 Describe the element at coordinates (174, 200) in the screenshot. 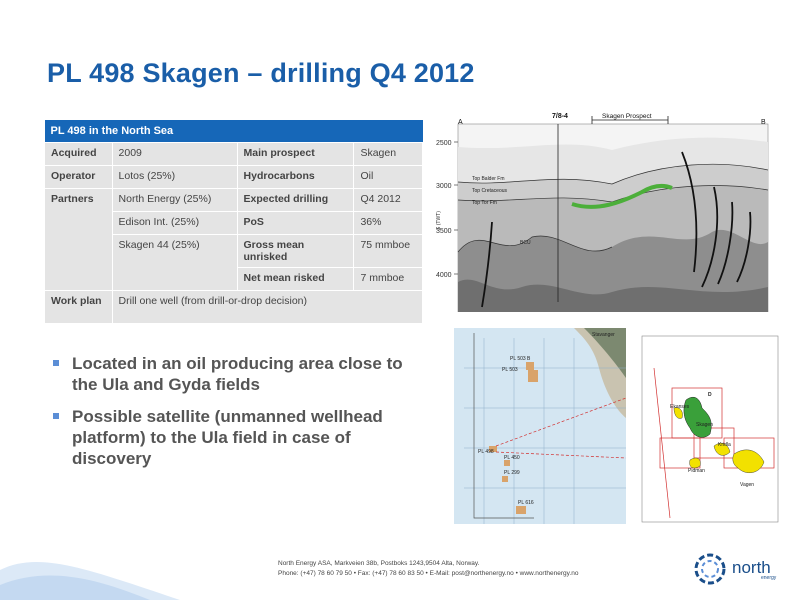

I see `table-cell: North Energy (25%)` at that location.